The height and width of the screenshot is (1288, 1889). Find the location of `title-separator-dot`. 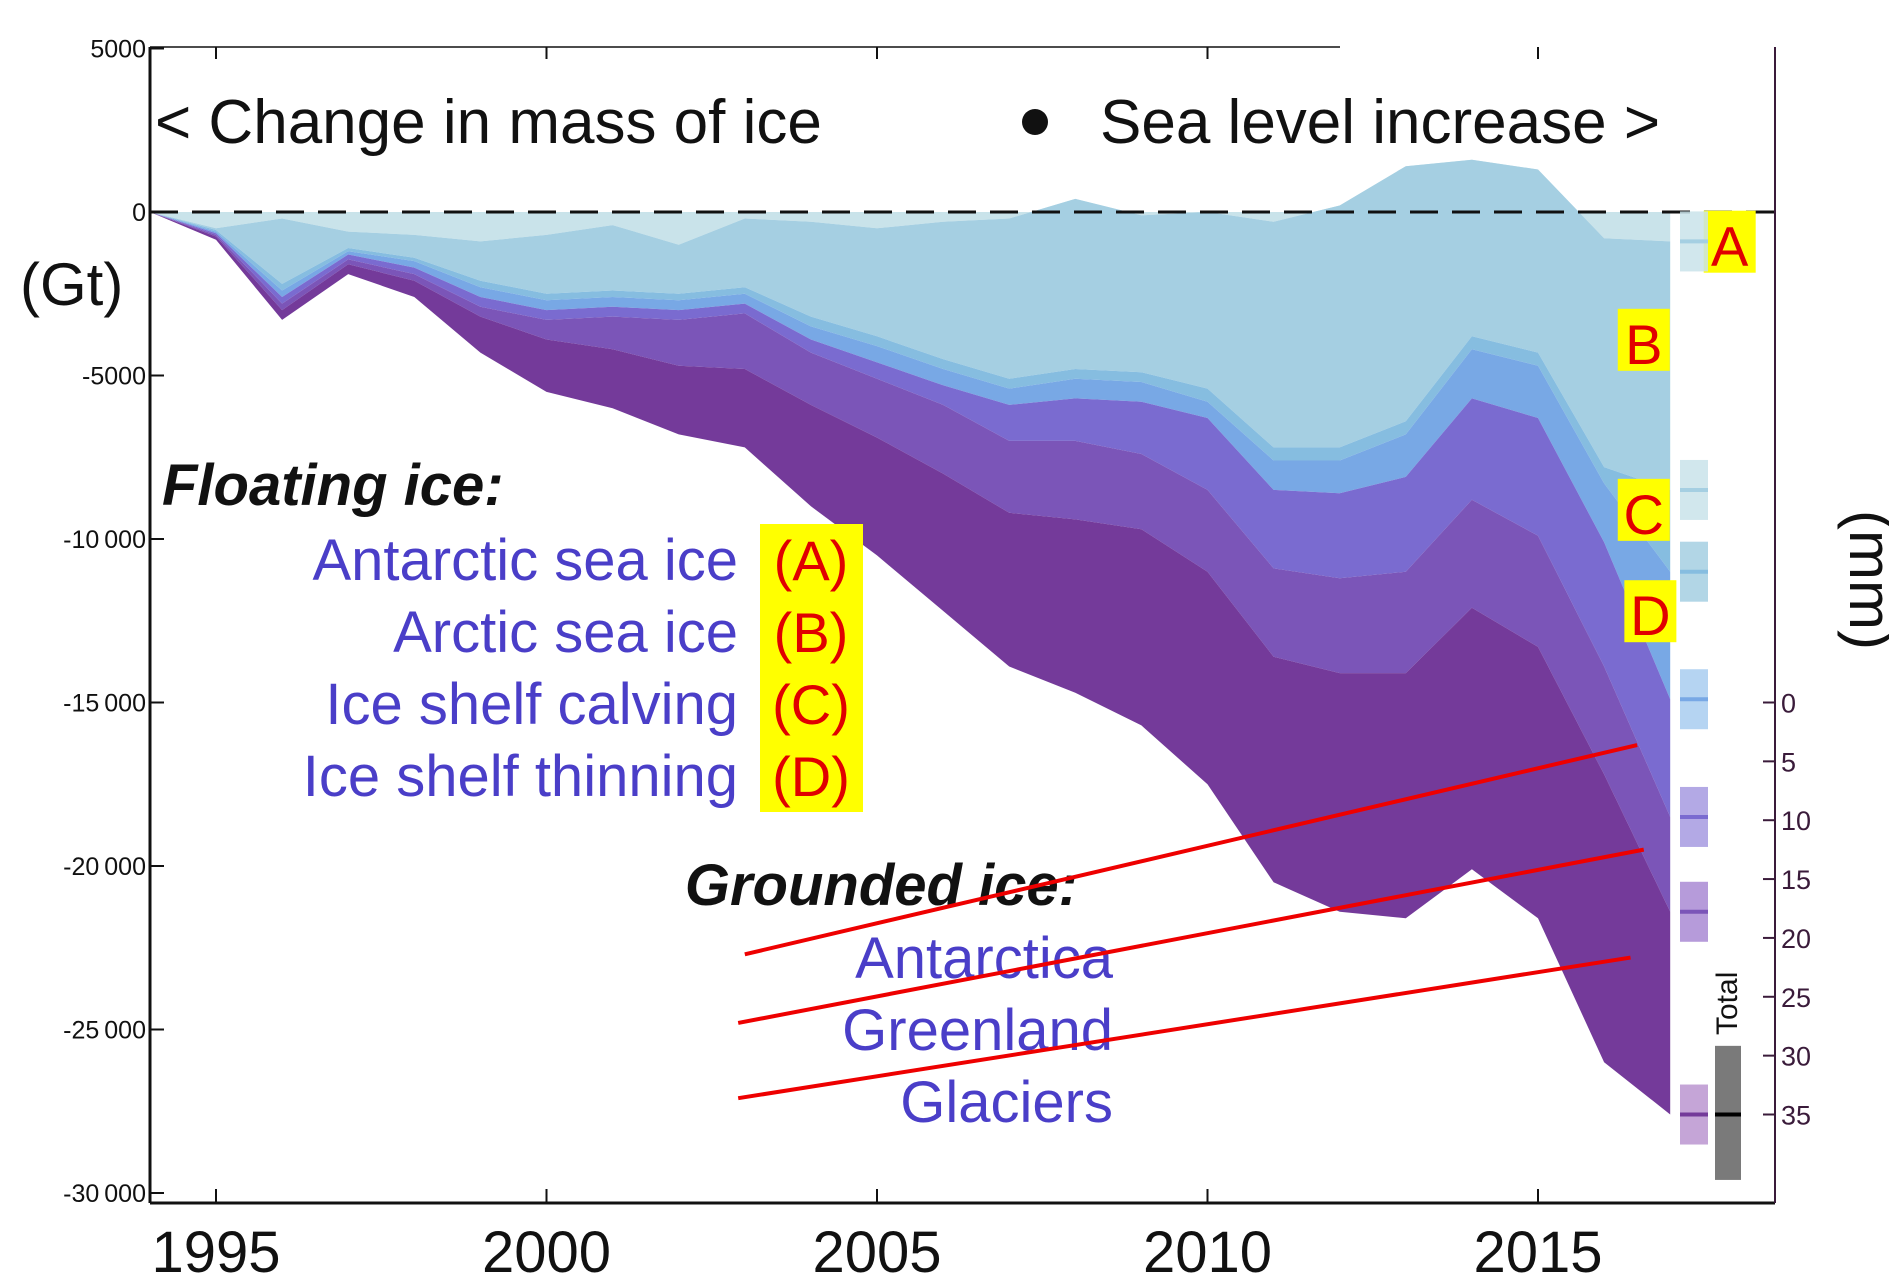

title-separator-dot is located at coordinates (1035, 122).